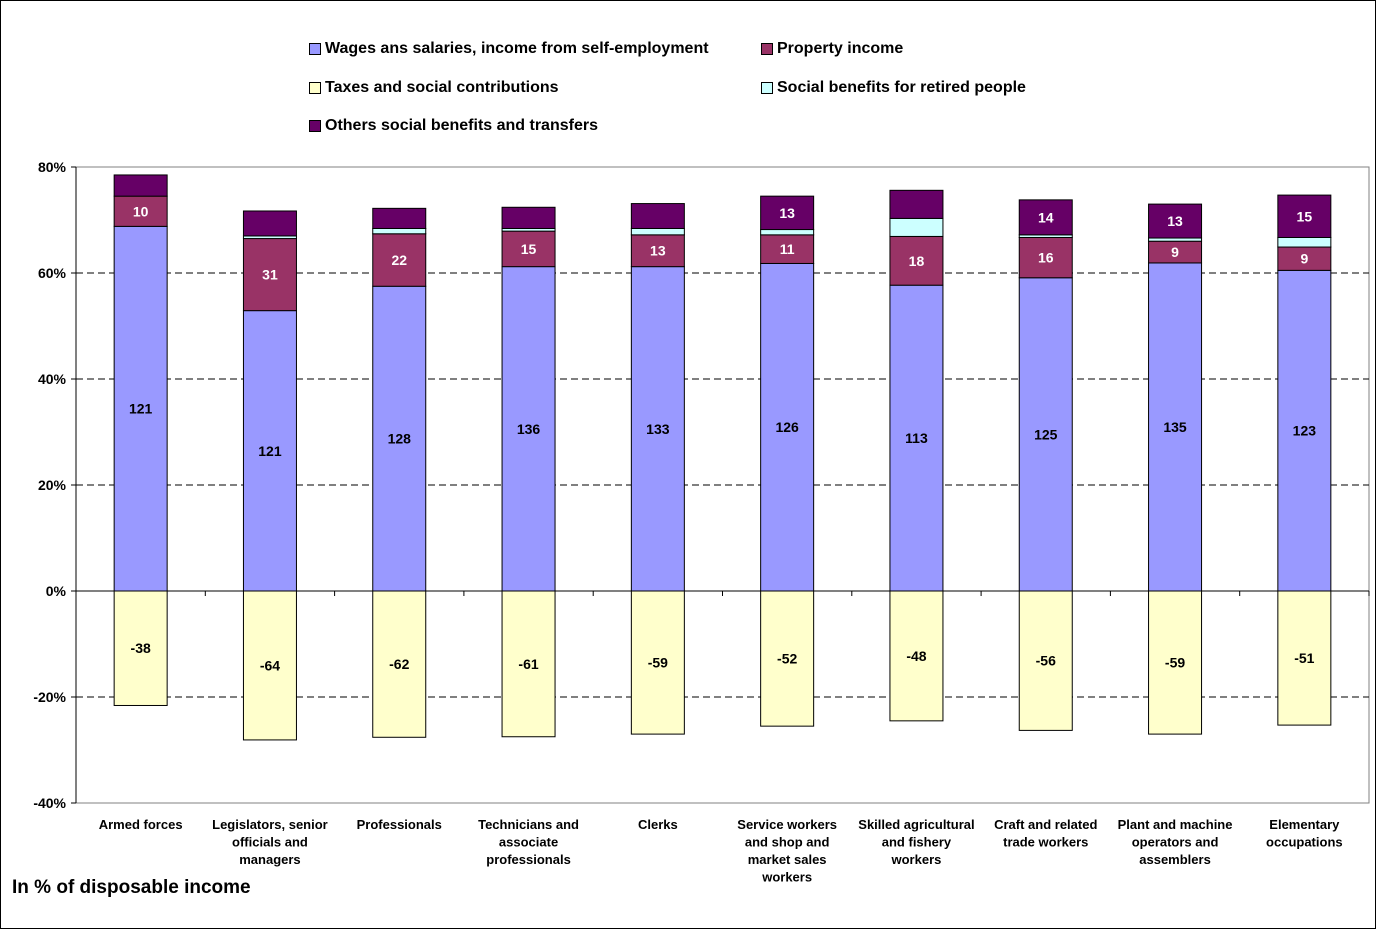 The image size is (1376, 929). I want to click on y-tick-label: -40%, so click(49, 803).